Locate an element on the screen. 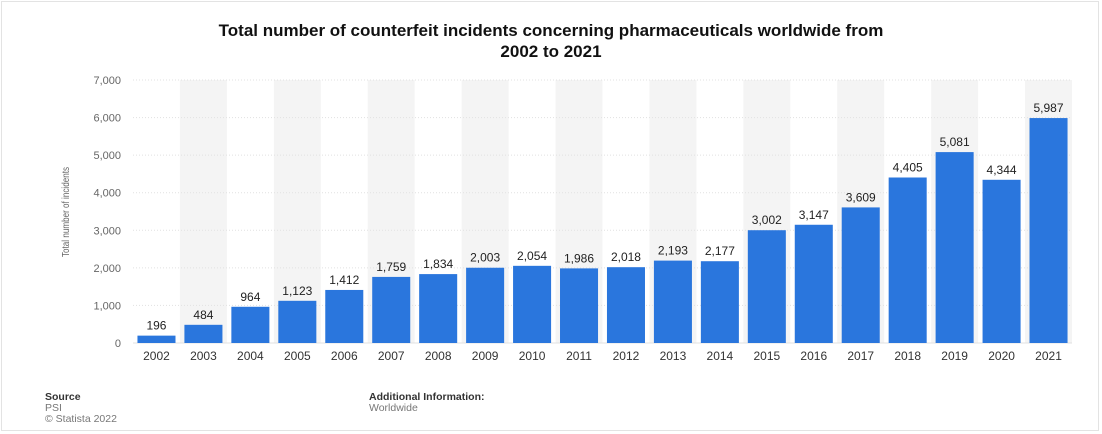  y-tick-label: 1,000 is located at coordinates (107, 306).